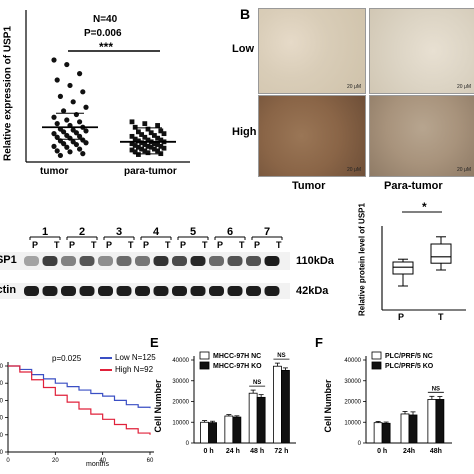 The height and width of the screenshot is (474, 474). I want to click on panel-e-y-tick-label: 10000, so click(180, 423).